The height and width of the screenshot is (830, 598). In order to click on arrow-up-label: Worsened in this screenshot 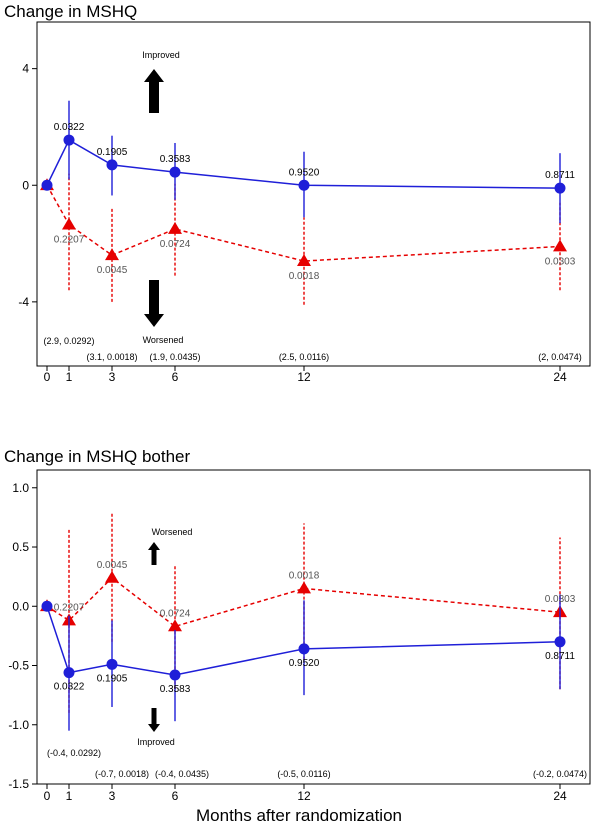, I will do `click(172, 532)`.